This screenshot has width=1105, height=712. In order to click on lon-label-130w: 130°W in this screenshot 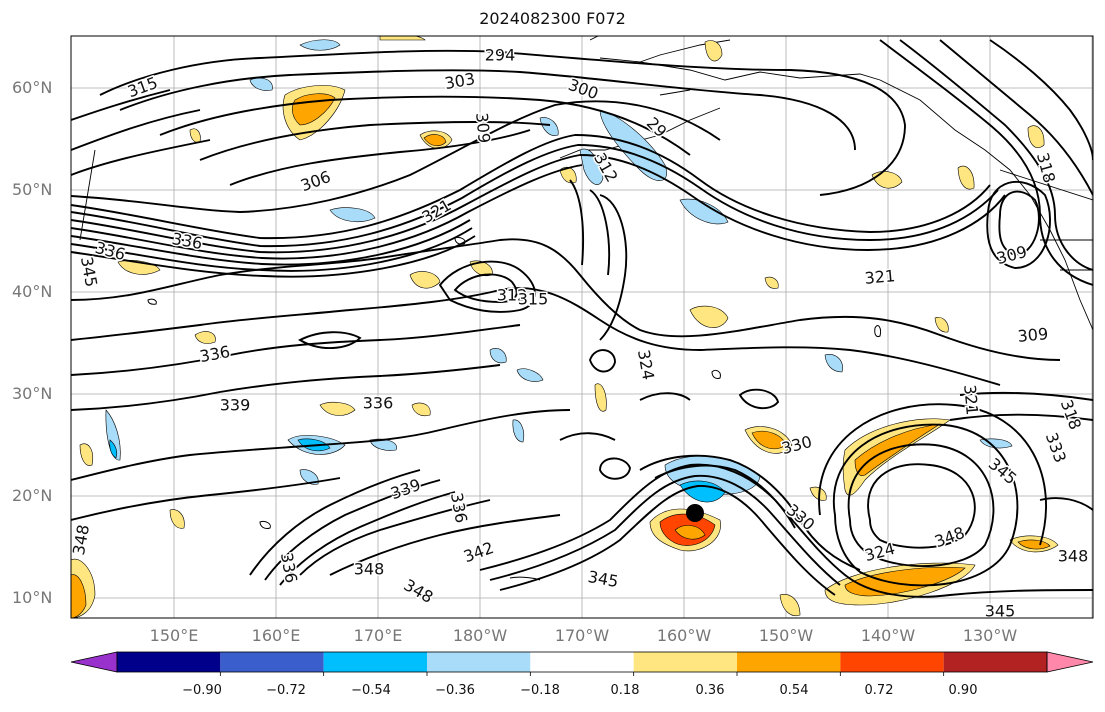, I will do `click(990, 635)`.